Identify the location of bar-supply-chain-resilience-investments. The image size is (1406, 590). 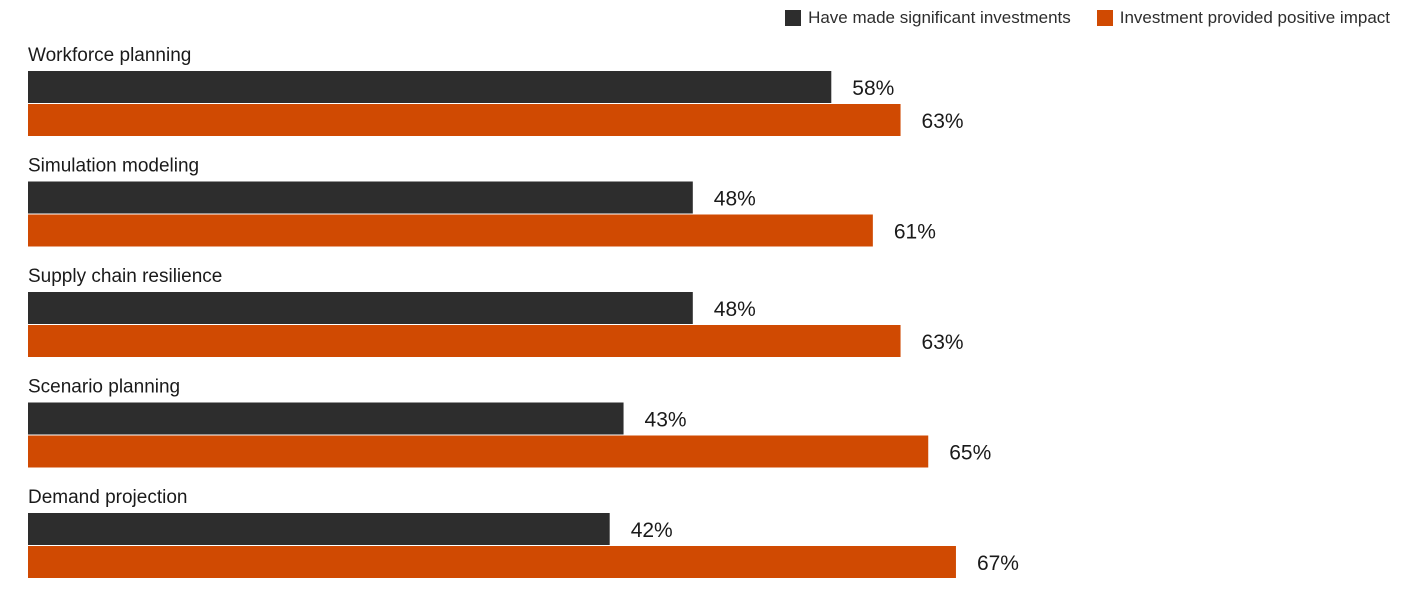
(360, 308).